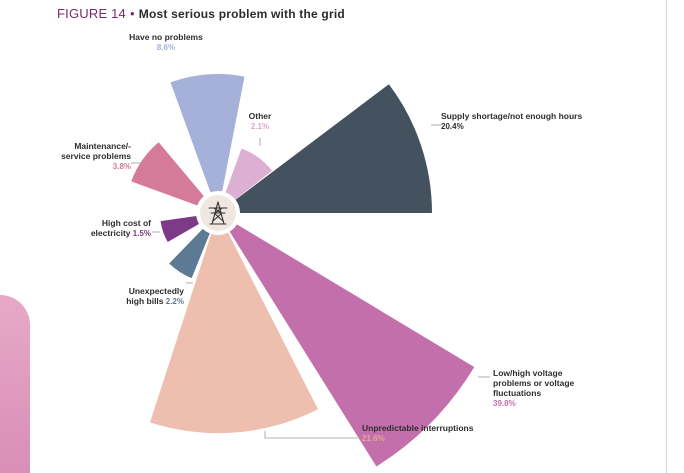 The width and height of the screenshot is (684, 473). Describe the element at coordinates (141, 233) in the screenshot. I see `slice-value-5: 1.5%` at that location.